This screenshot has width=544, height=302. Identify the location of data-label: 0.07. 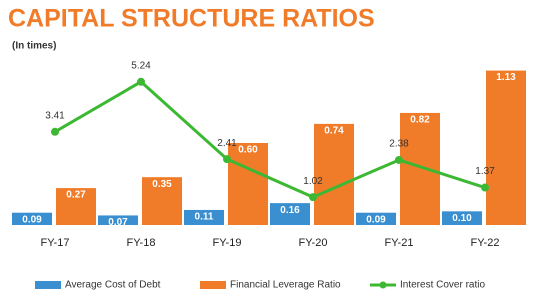
(118, 222).